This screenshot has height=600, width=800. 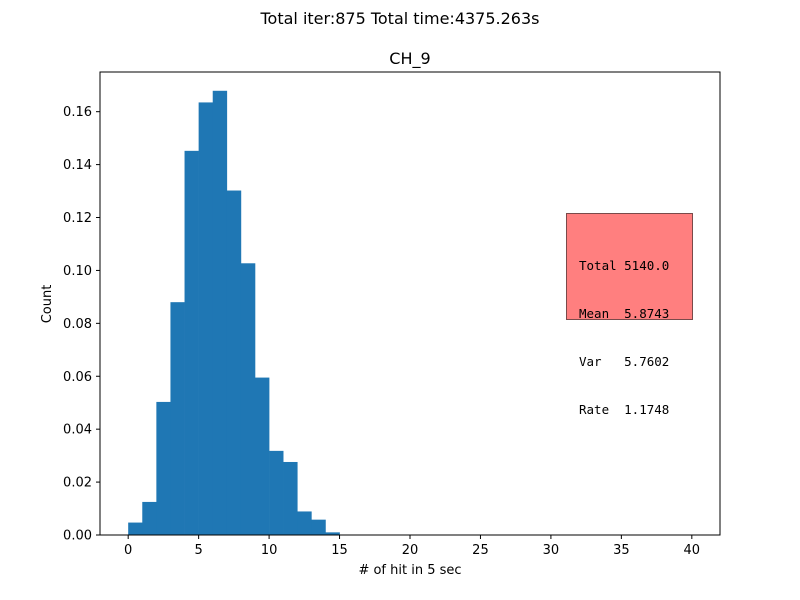 I want to click on x-axis-label: # of hit in 5 sec, so click(x=409, y=570).